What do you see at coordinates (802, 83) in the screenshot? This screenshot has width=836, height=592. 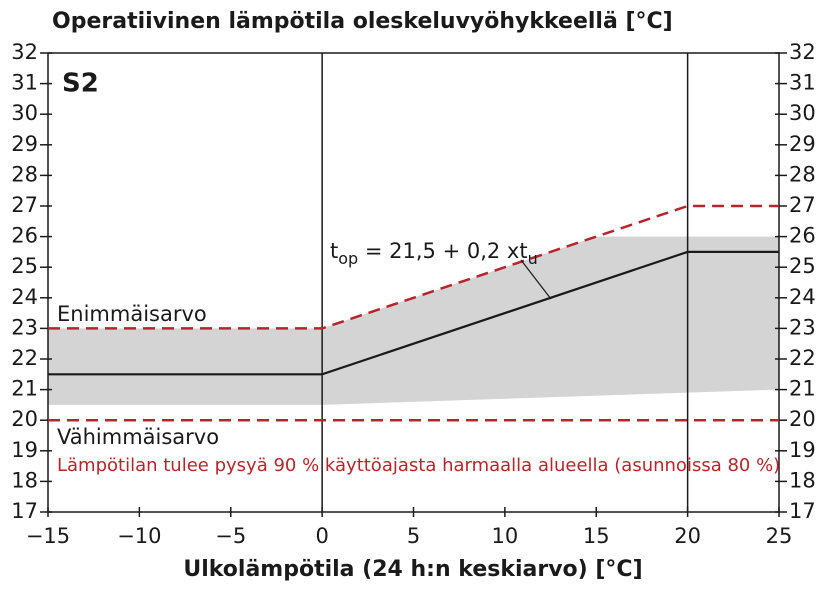 I see `y2-tick-label: 31` at bounding box center [802, 83].